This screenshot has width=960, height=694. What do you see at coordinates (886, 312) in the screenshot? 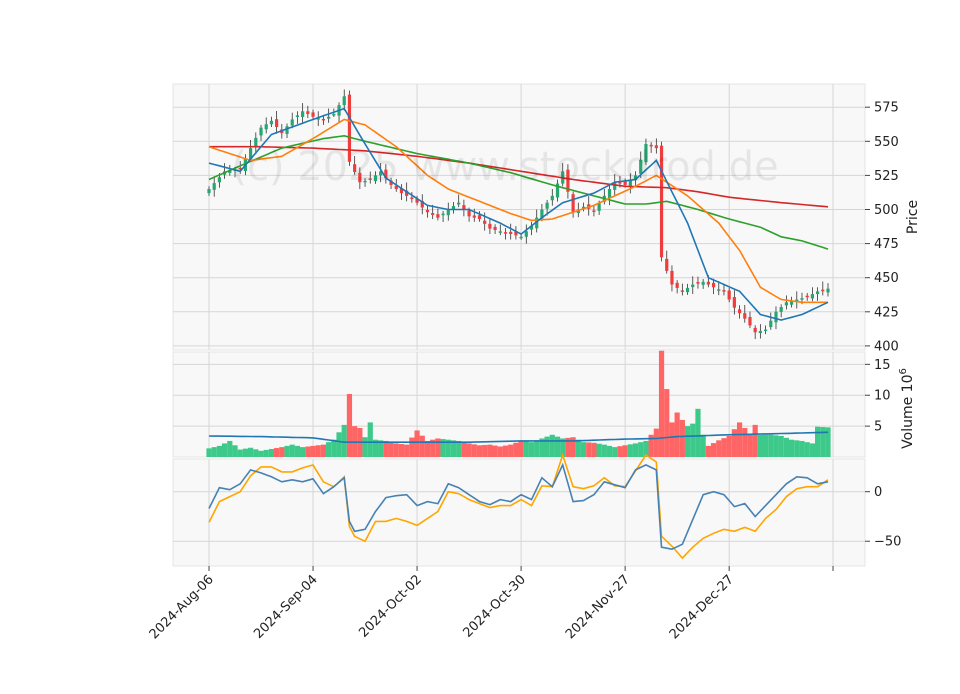
I see `y-tick-label: 425` at bounding box center [886, 312].